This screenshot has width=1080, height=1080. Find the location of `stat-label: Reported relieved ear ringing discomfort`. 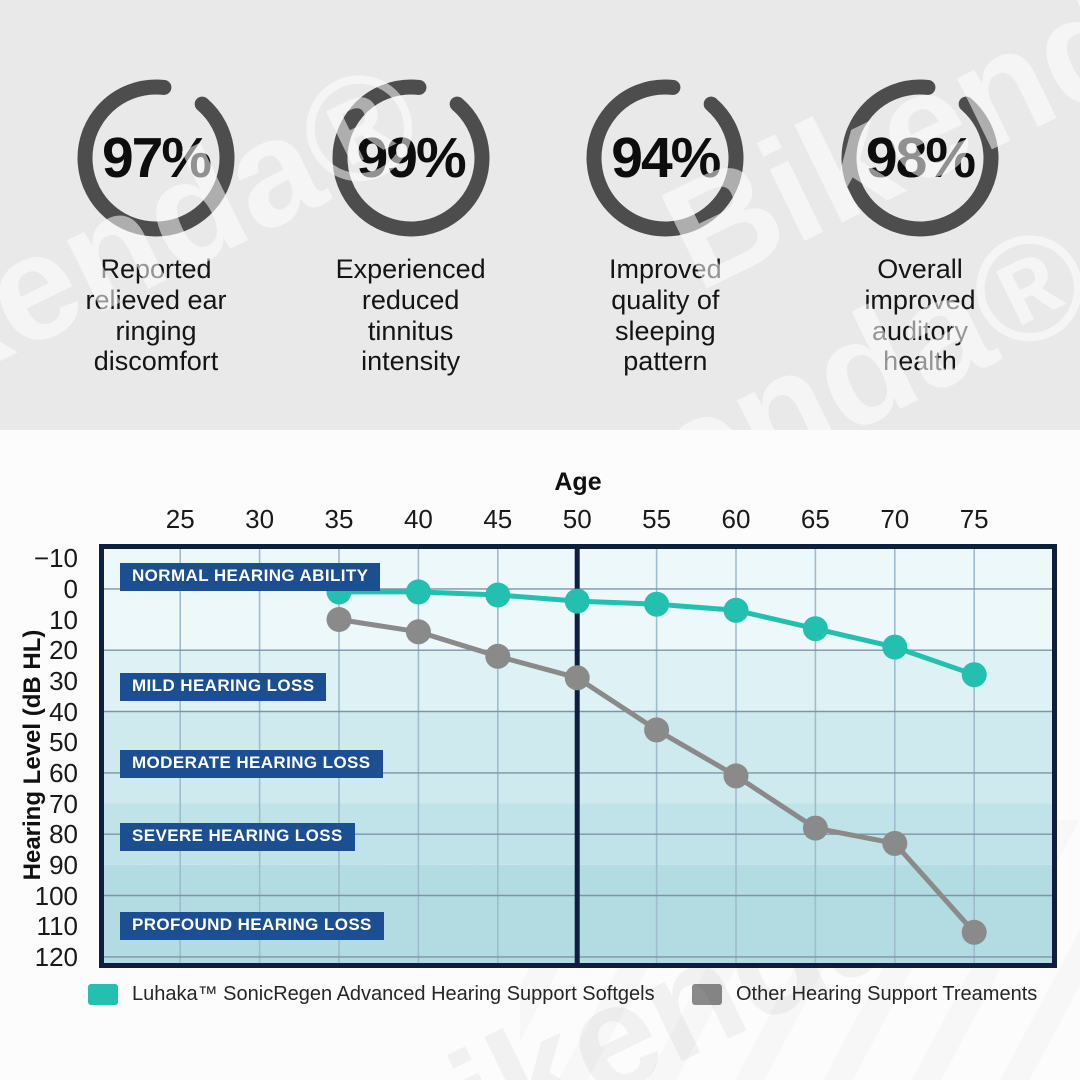

stat-label: Reported relieved ear ringing discomfort is located at coordinates (156, 315).